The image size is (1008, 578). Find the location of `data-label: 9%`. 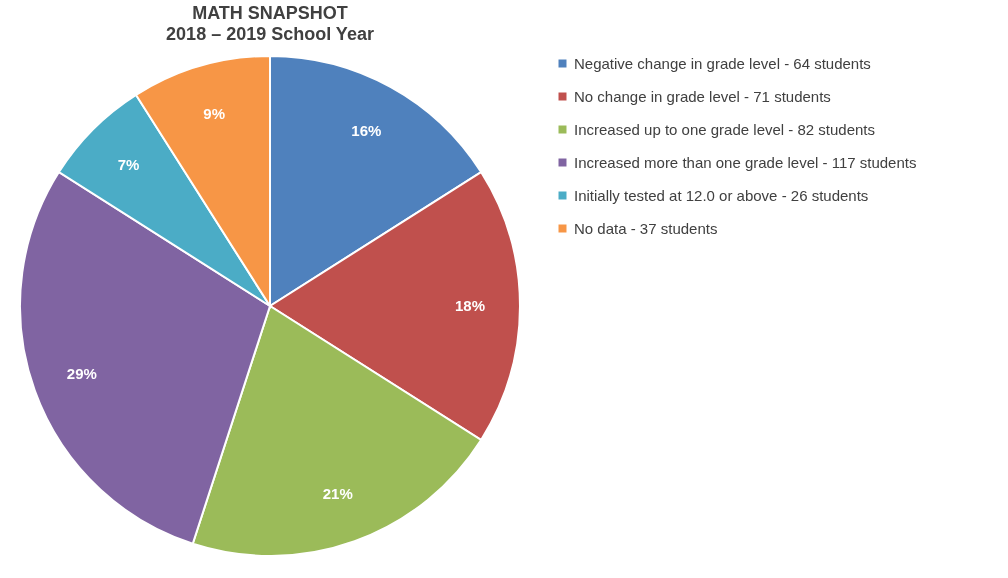

data-label: 9% is located at coordinates (214, 113).